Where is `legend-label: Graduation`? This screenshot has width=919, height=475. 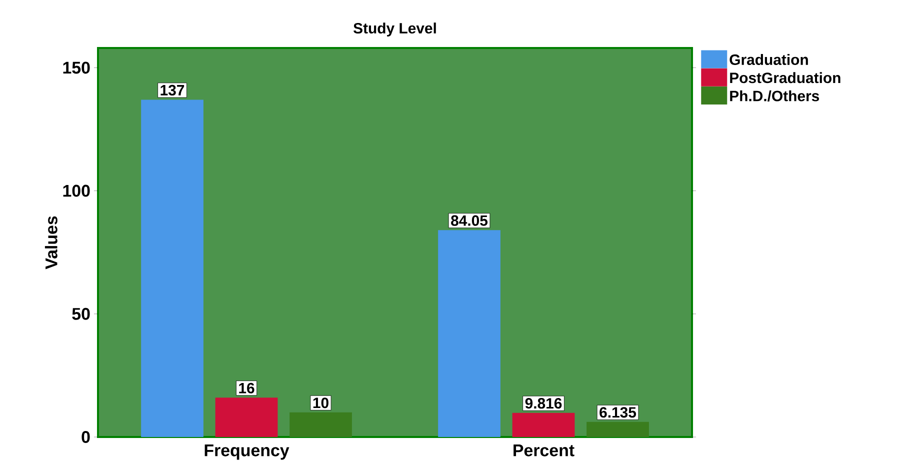 legend-label: Graduation is located at coordinates (769, 59).